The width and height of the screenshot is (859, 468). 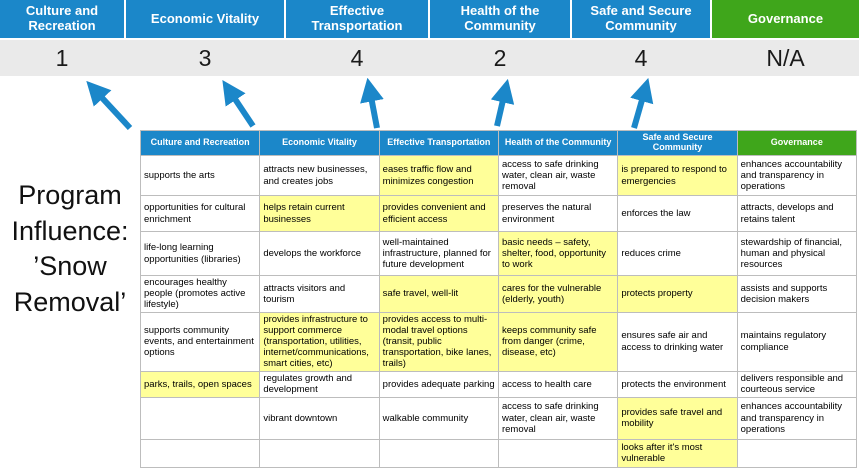 What do you see at coordinates (677, 384) in the screenshot?
I see `matrix-cell: protects the environment` at bounding box center [677, 384].